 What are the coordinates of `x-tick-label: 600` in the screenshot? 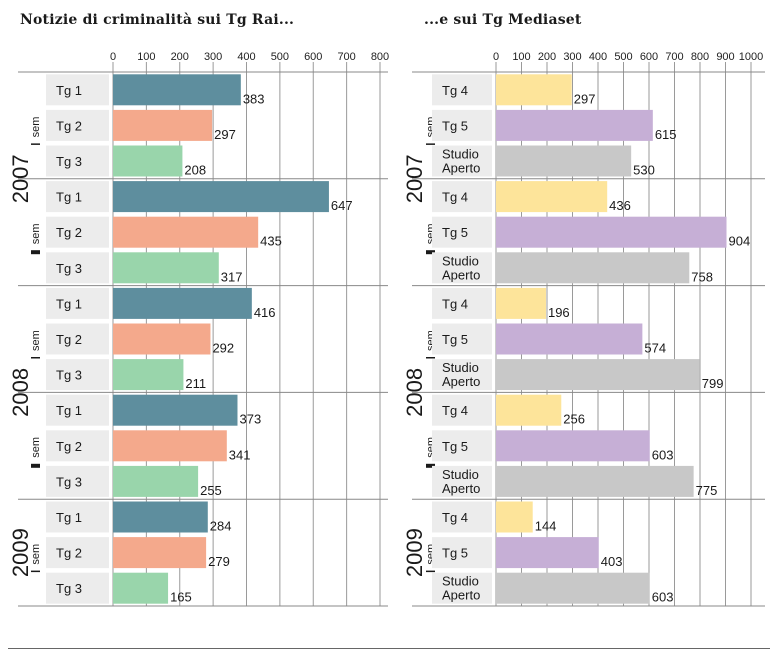 It's located at (649, 57).